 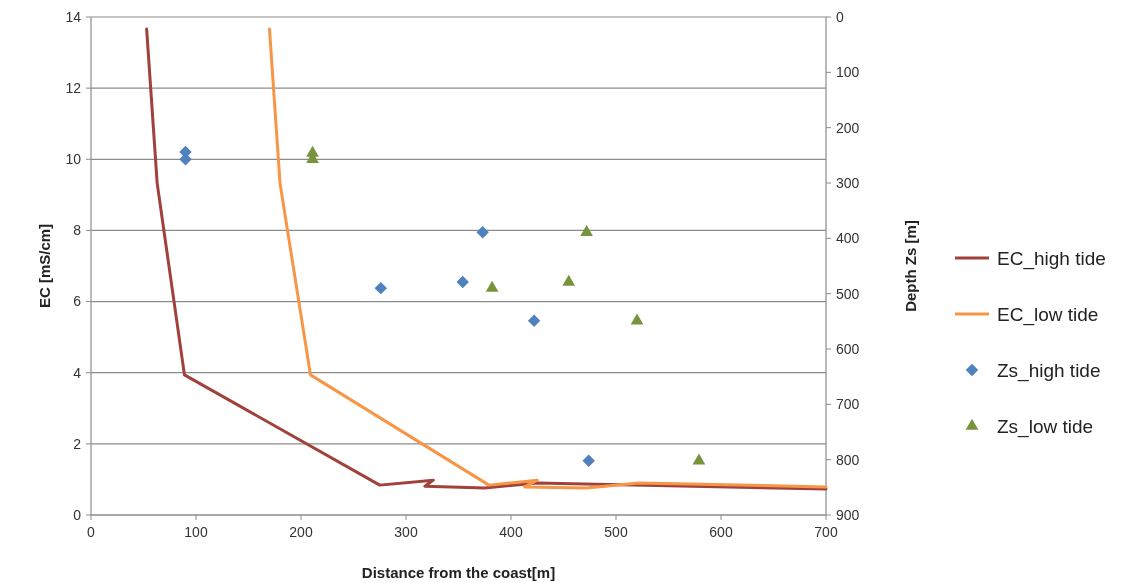 What do you see at coordinates (848, 404) in the screenshot?
I see `y2-tick-label: 700` at bounding box center [848, 404].